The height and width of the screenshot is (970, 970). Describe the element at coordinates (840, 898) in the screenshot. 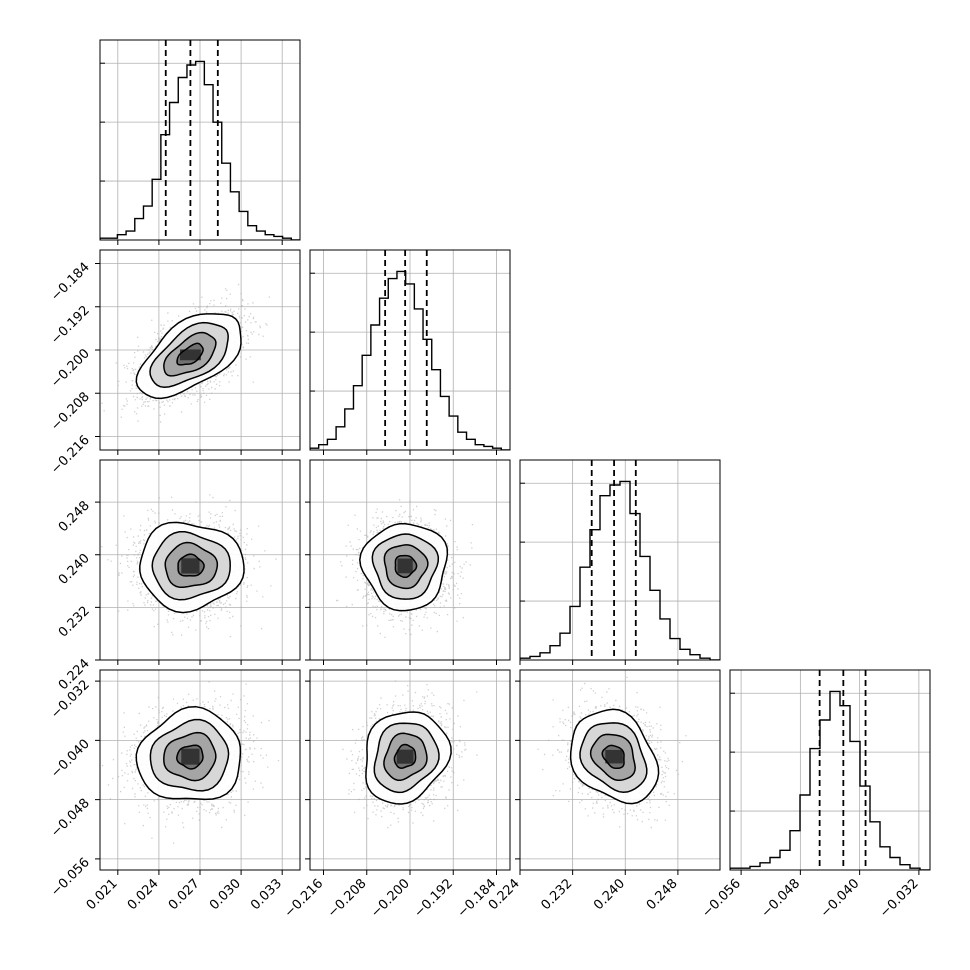

I see `x-tick-label: −0.040` at that location.